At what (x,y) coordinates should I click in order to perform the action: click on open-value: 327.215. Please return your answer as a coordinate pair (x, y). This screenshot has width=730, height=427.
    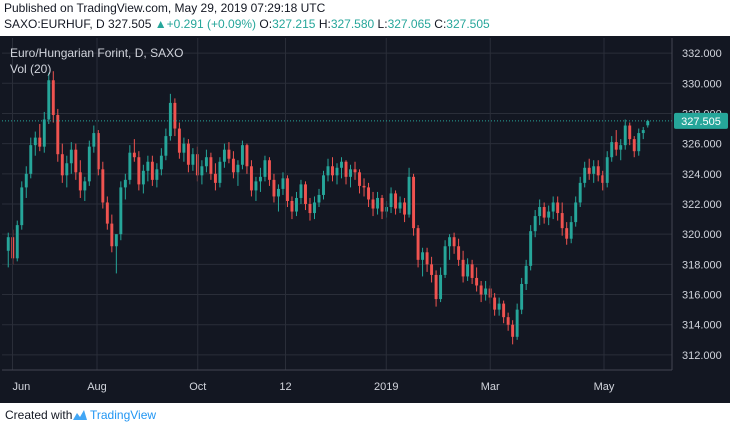
    Looking at the image, I should click on (294, 24).